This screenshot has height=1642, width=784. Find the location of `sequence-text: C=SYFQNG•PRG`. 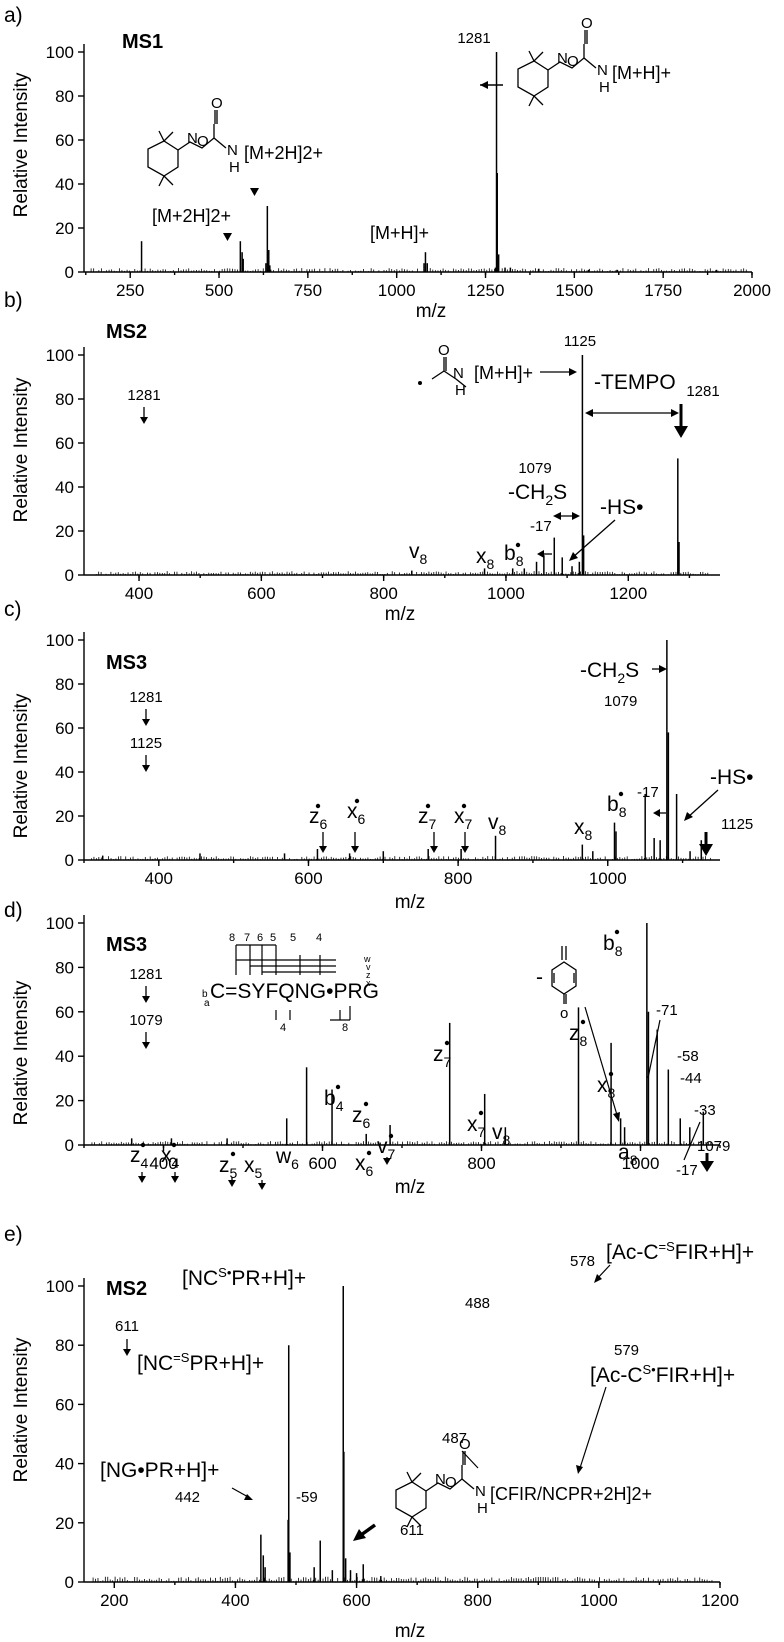

sequence-text: C=SYFQNG•PRG is located at coordinates (294, 991).